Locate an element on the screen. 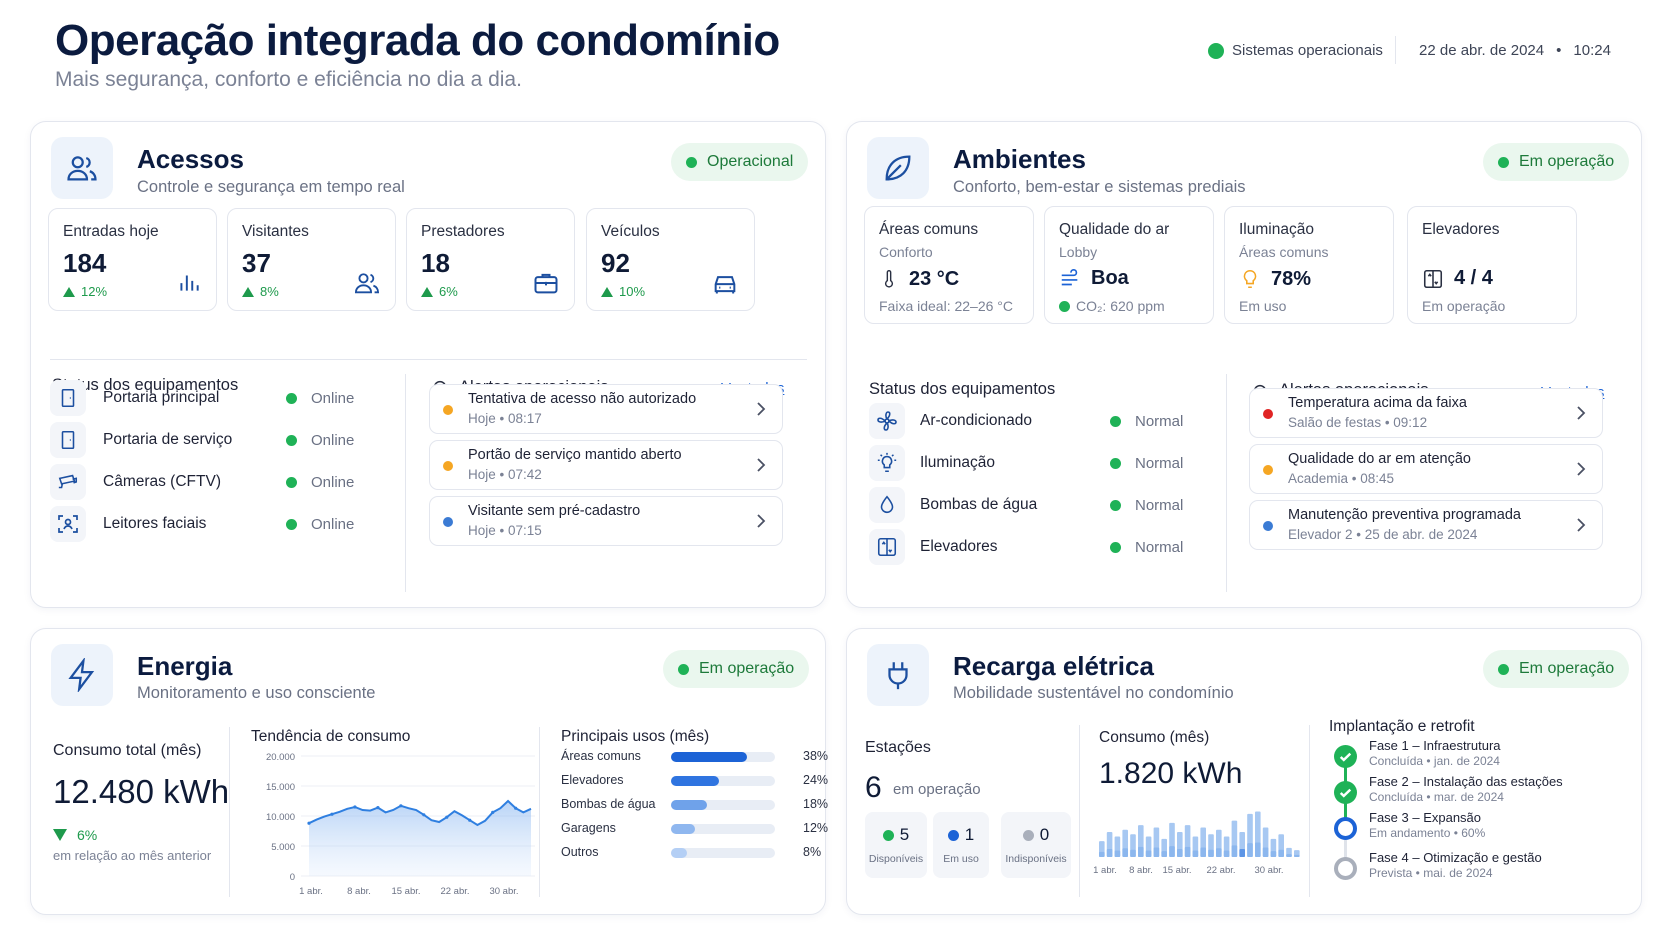  check-icon is located at coordinates (1345, 792).